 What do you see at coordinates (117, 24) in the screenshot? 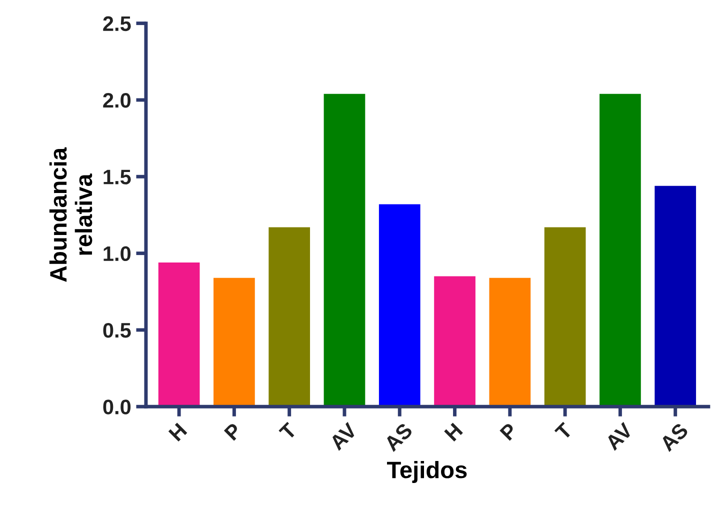
I see `y-tick-label: 2.5` at bounding box center [117, 24].